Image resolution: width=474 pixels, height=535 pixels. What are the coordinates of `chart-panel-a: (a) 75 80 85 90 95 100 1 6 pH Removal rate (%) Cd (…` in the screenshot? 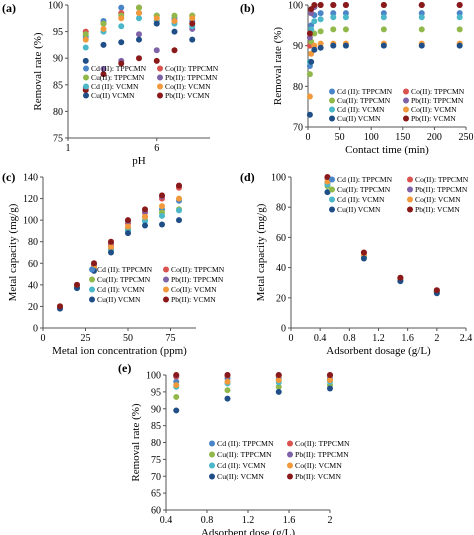 It's located at (110, 84).